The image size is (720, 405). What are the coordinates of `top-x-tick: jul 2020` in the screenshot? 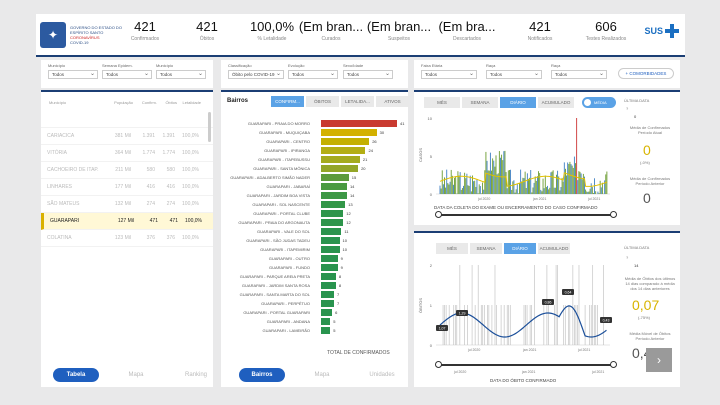 It's located at (483, 199).